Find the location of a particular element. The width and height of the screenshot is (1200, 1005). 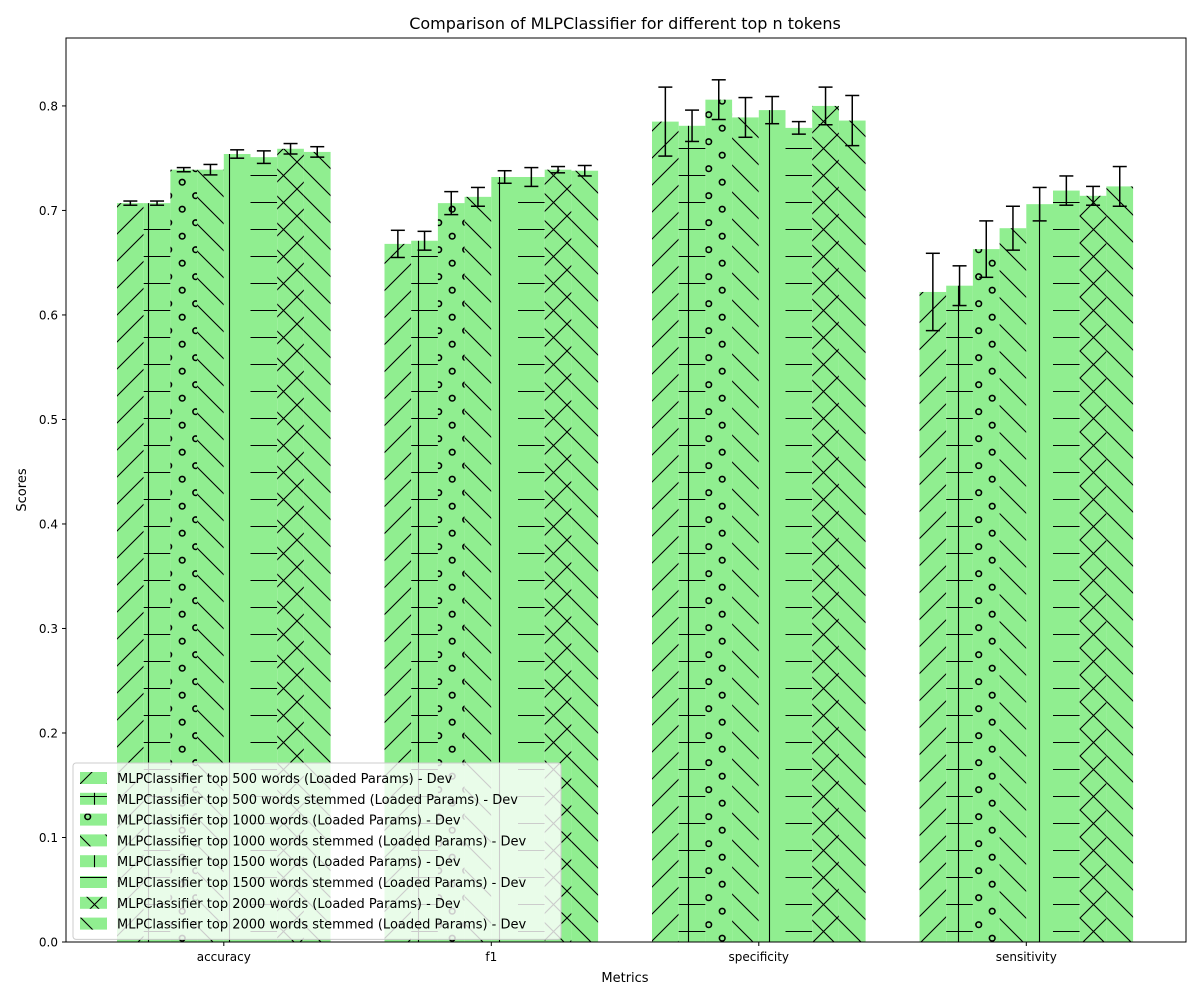

y-tick-label: 0.0 is located at coordinates (48, 943).